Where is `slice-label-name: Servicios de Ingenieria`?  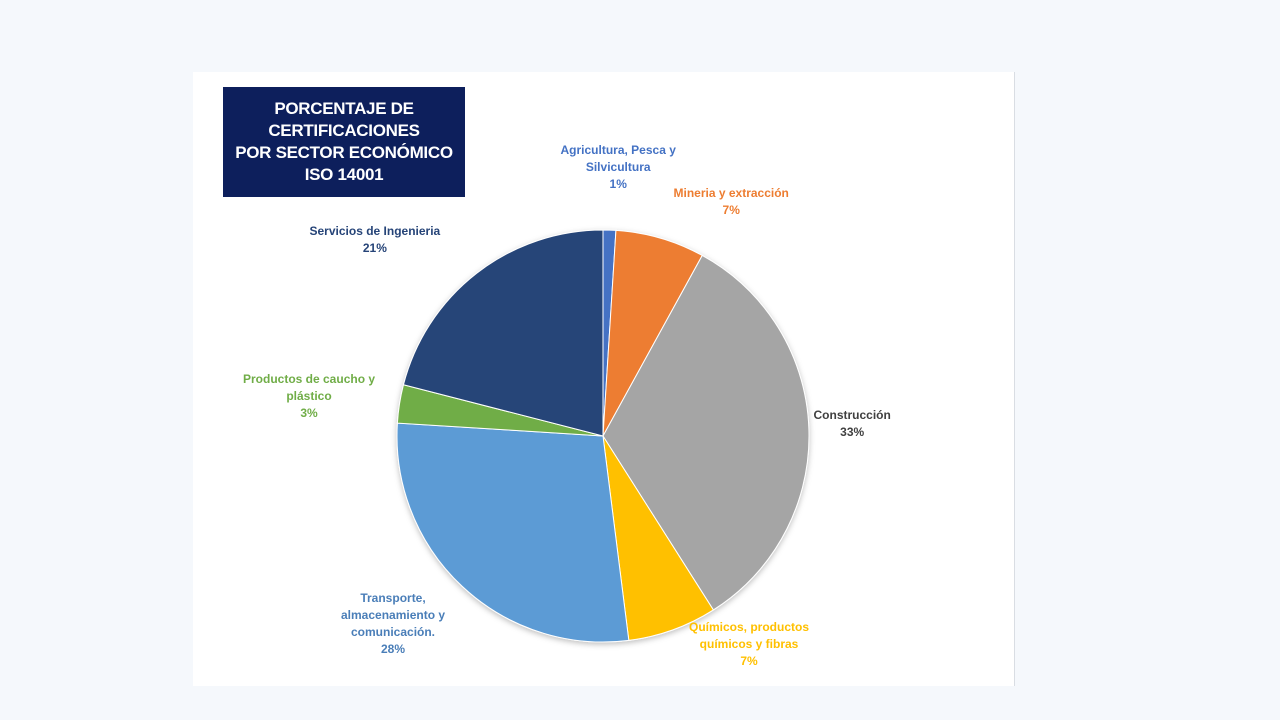
slice-label-name: Servicios de Ingenieria is located at coordinates (375, 231).